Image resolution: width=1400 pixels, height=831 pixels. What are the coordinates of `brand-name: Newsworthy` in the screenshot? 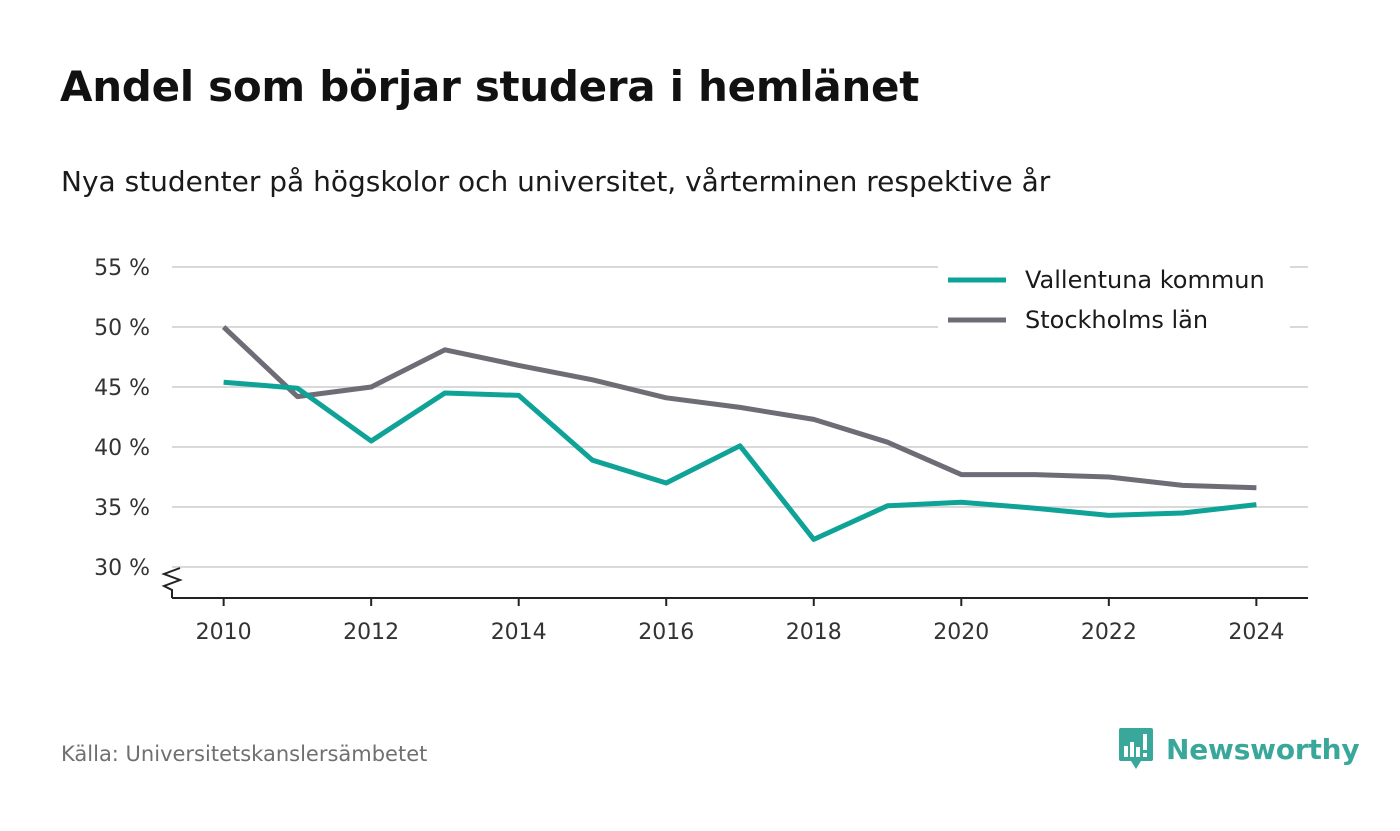 It's located at (1263, 749).